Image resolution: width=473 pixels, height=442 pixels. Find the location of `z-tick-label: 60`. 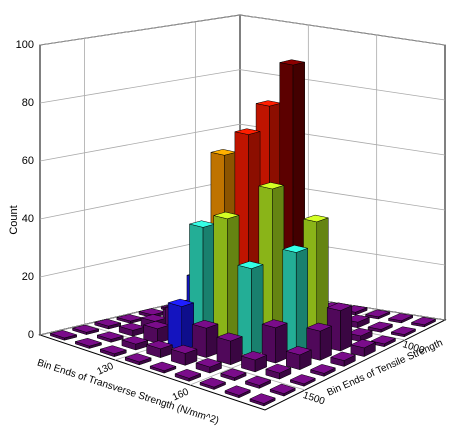

z-tick-label: 60 is located at coordinates (28, 161).